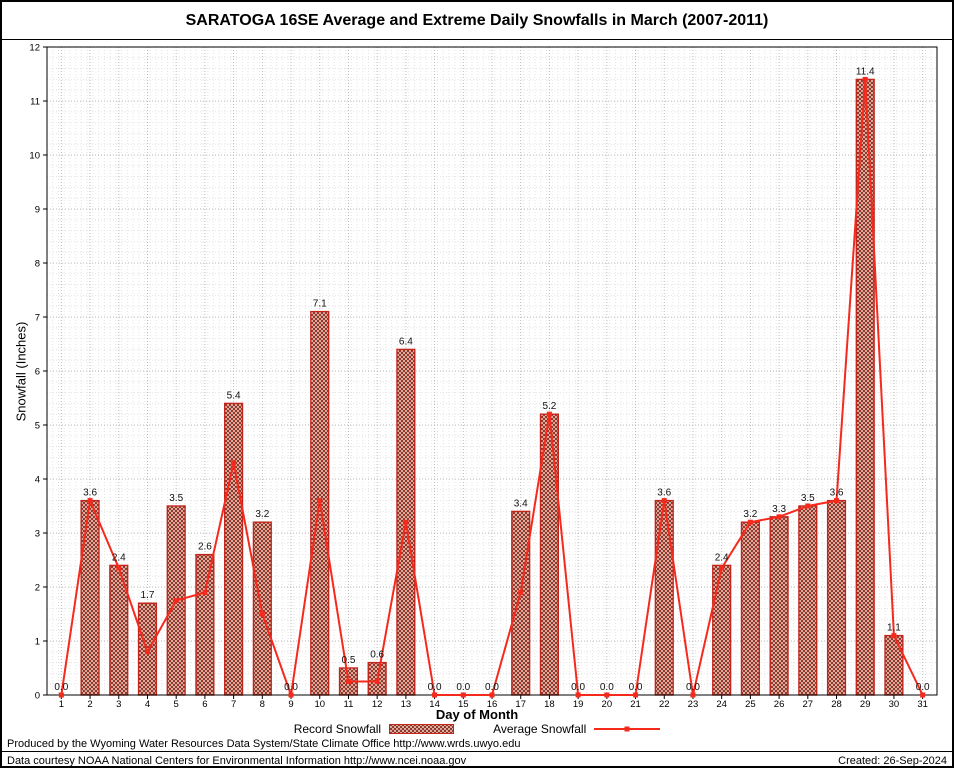  What do you see at coordinates (477, 729) in the screenshot?
I see `legend: Record Snowfall Average Snowfall` at bounding box center [477, 729].